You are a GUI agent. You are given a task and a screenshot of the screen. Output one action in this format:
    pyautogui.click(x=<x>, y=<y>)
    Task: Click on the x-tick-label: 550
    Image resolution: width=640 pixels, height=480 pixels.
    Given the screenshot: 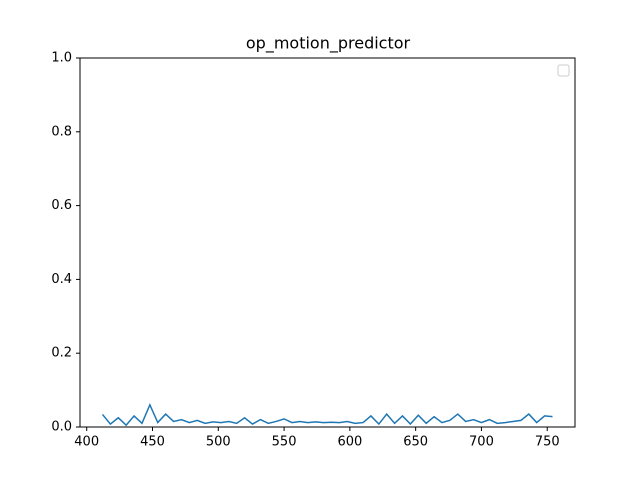 What is the action you would take?
    pyautogui.click(x=284, y=442)
    